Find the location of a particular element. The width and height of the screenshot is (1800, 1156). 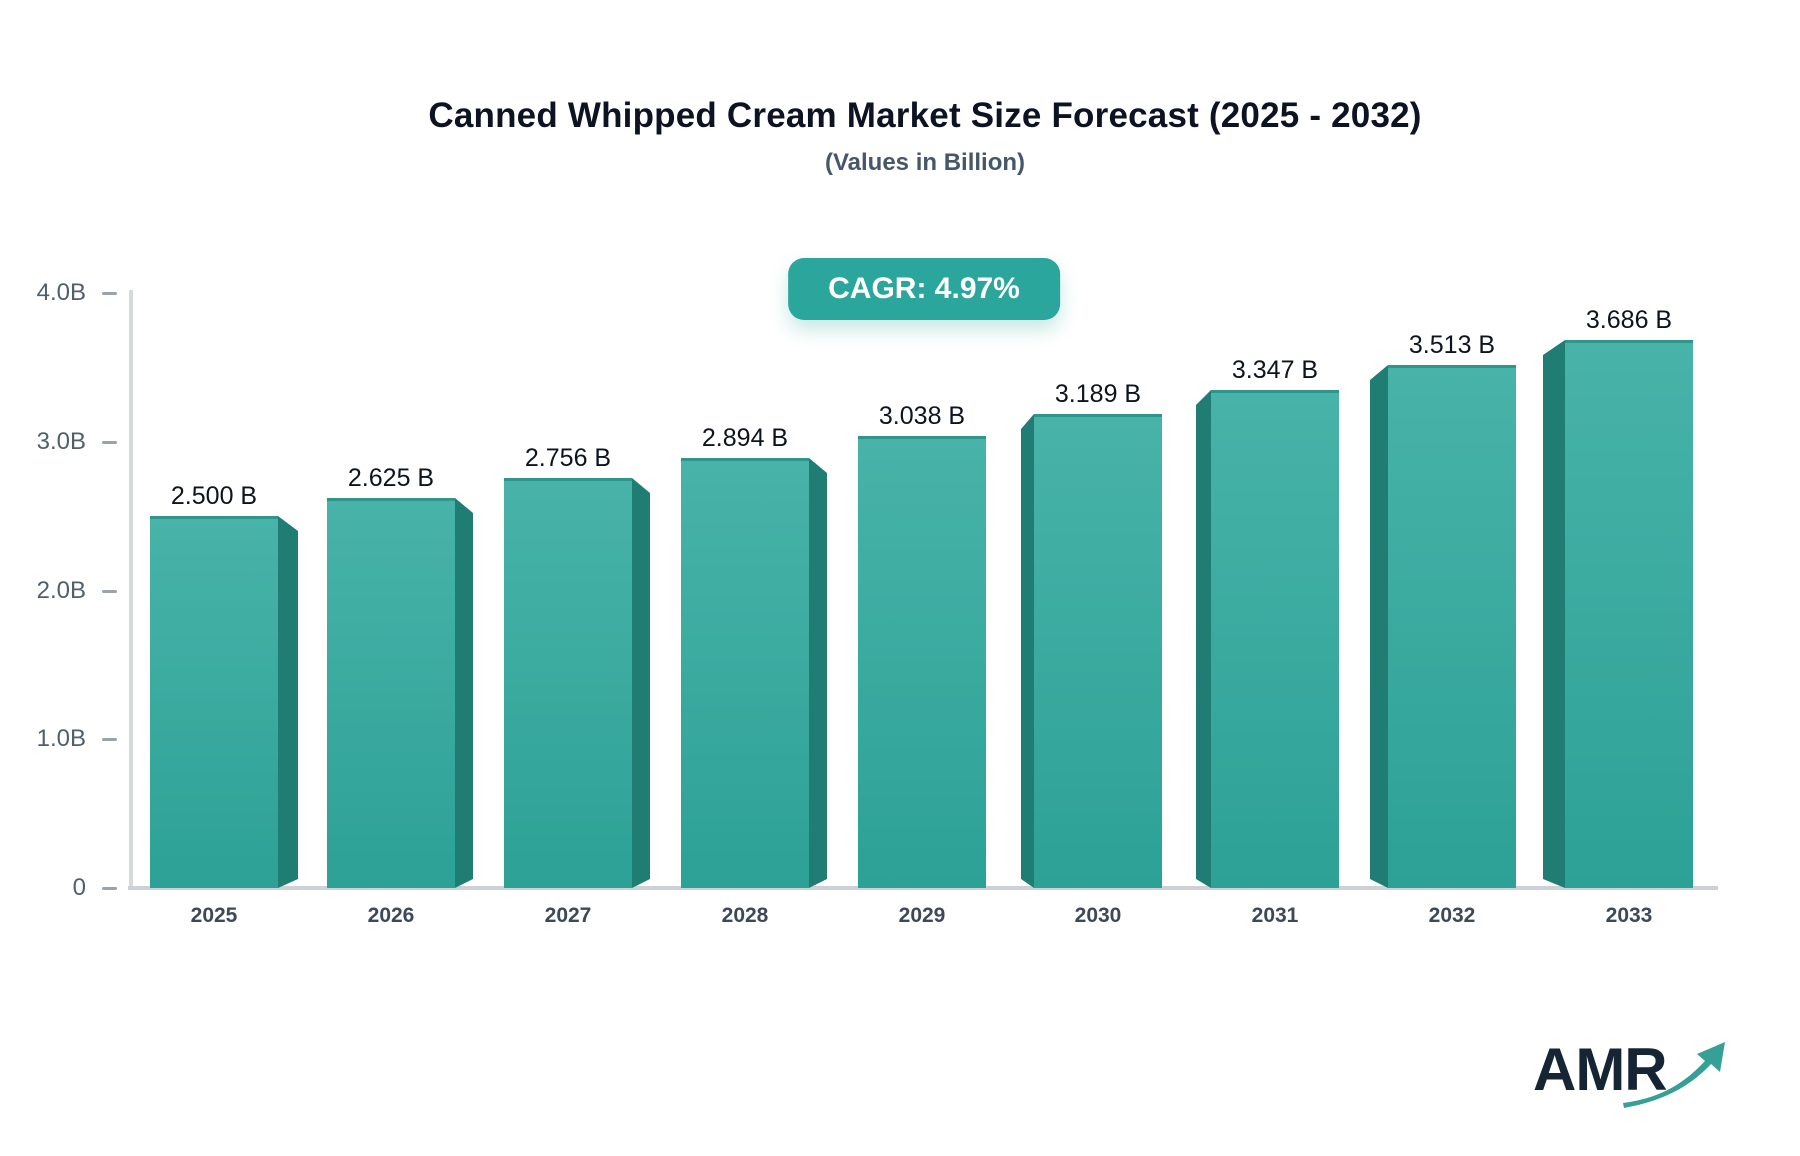

bar-face-2033 is located at coordinates (1629, 614).